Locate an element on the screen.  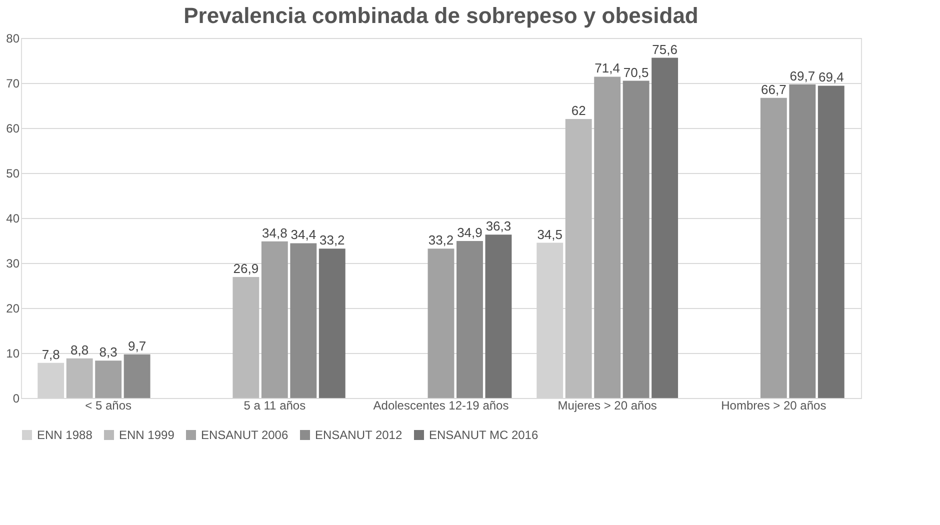
data-label: 26,9 is located at coordinates (246, 268).